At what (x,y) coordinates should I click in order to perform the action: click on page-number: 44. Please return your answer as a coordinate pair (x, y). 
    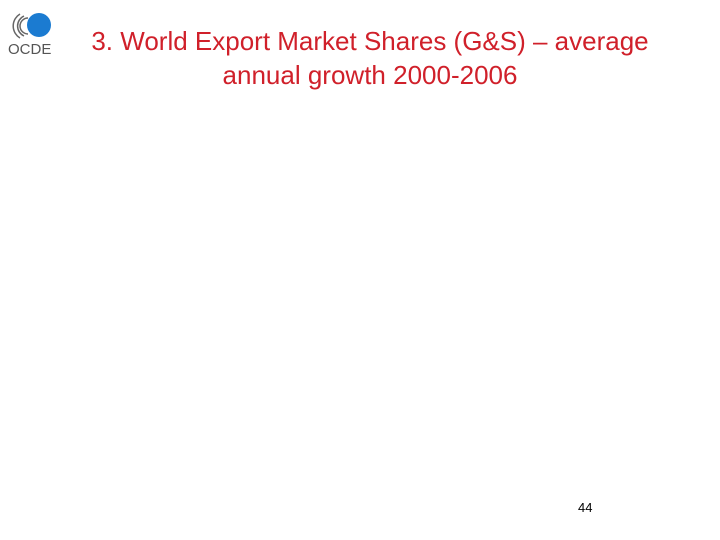
    Looking at the image, I should click on (585, 507).